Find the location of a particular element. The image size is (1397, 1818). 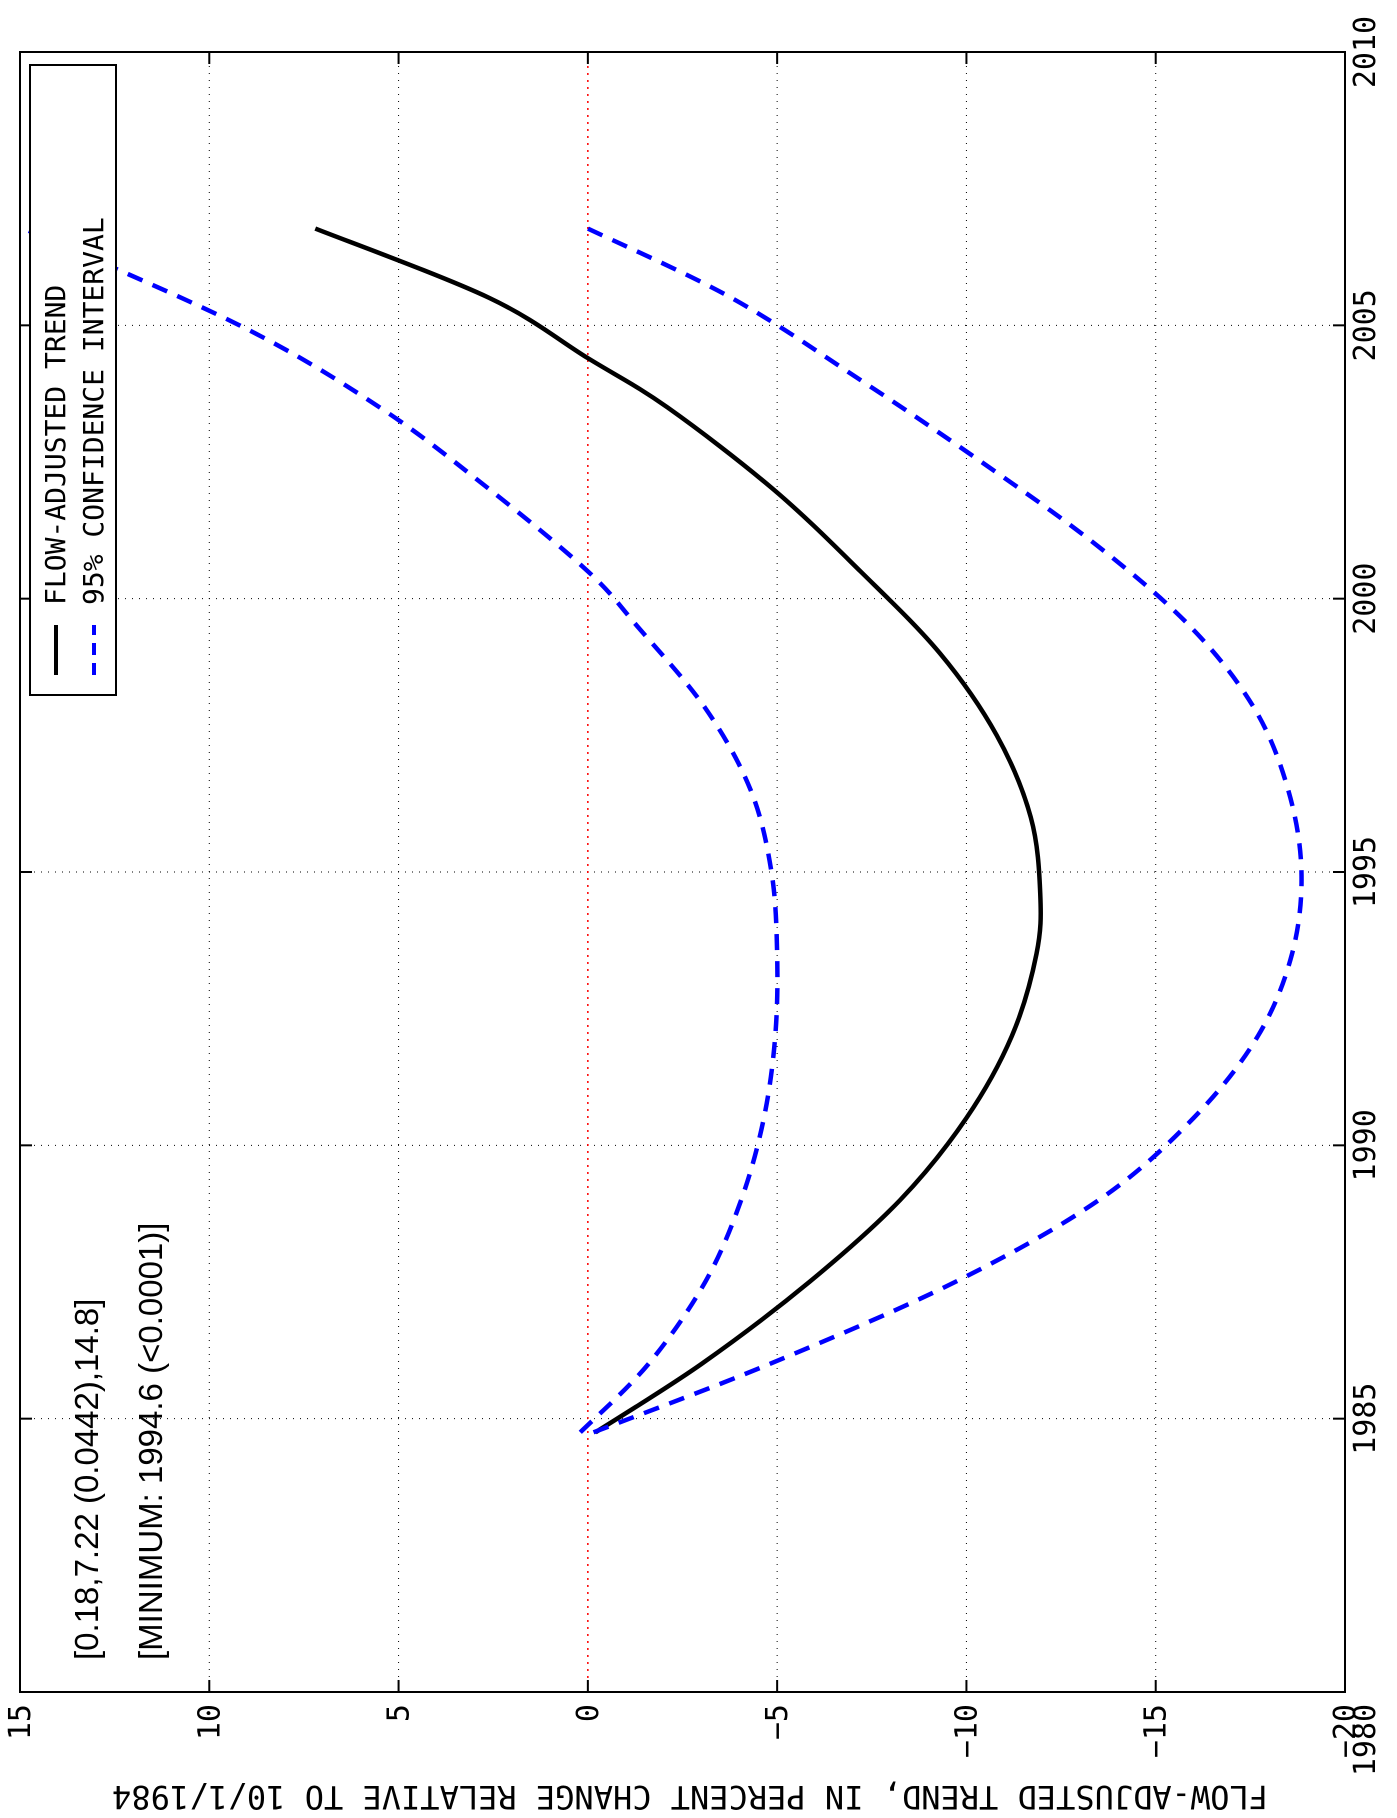

tick-label-value: 15 is located at coordinates (20, 1722).